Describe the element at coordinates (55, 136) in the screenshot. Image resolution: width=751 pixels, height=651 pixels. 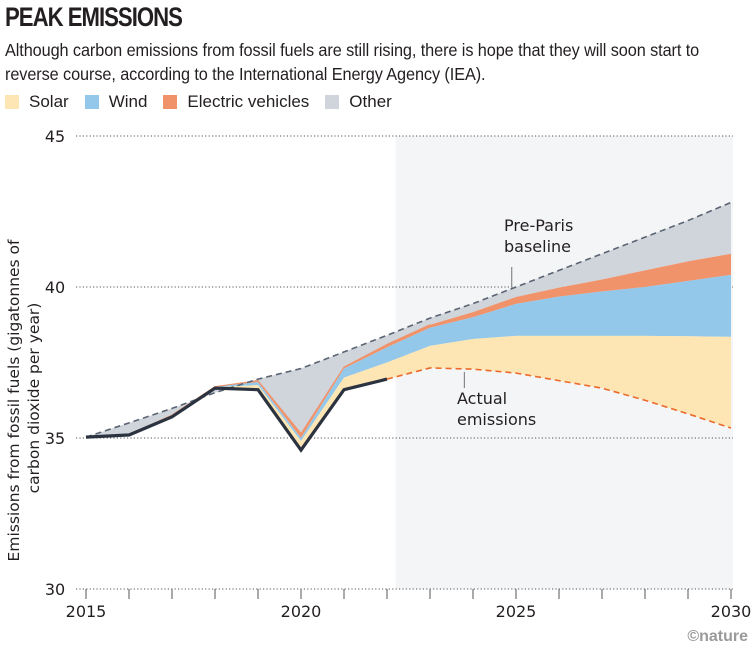
I see `y-tick-label-45: 45` at that location.